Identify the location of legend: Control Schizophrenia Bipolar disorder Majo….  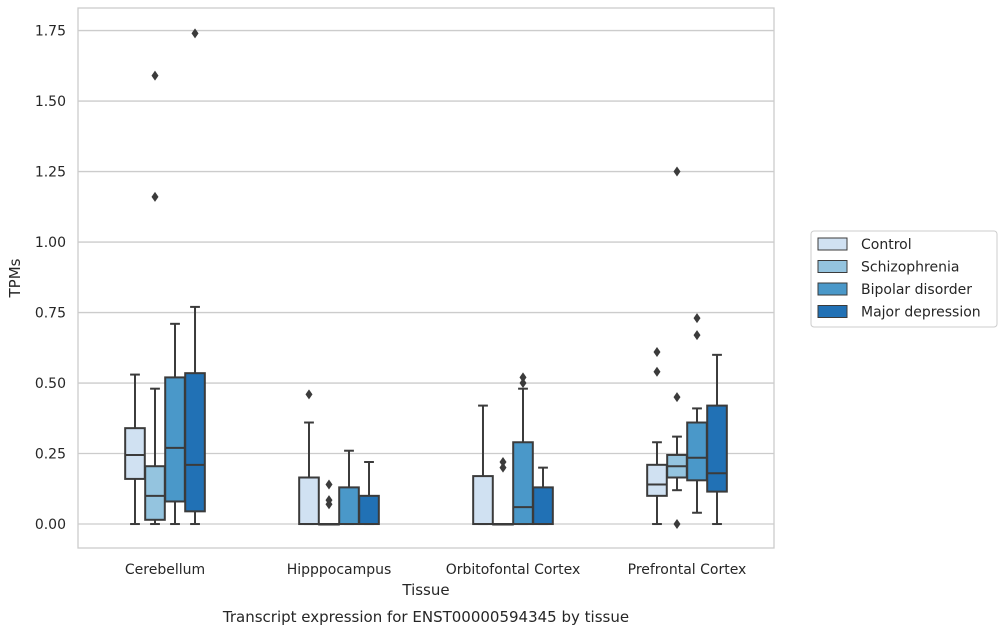
(904, 279).